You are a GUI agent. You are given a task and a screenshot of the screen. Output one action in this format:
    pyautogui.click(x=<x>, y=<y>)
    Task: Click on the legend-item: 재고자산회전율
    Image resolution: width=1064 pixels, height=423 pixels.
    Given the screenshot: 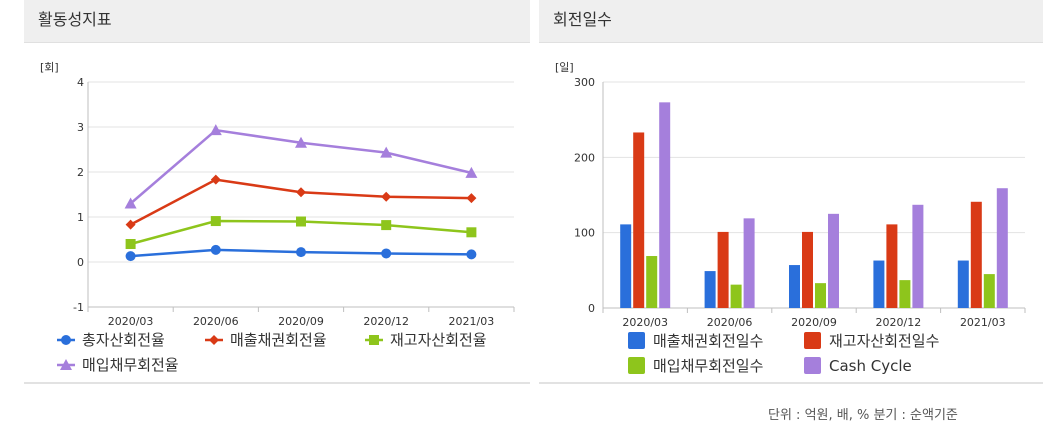 What is the action you would take?
    pyautogui.click(x=426, y=340)
    